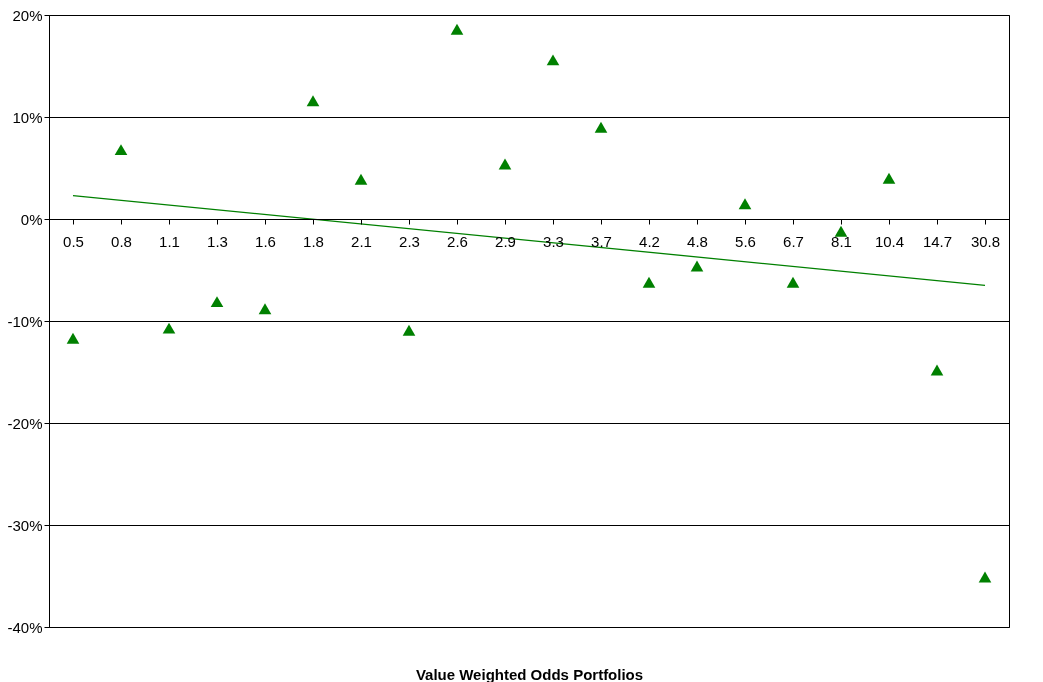 This screenshot has height=682, width=1043. What do you see at coordinates (889, 241) in the screenshot?
I see `x-tick-label: 10.4` at bounding box center [889, 241].